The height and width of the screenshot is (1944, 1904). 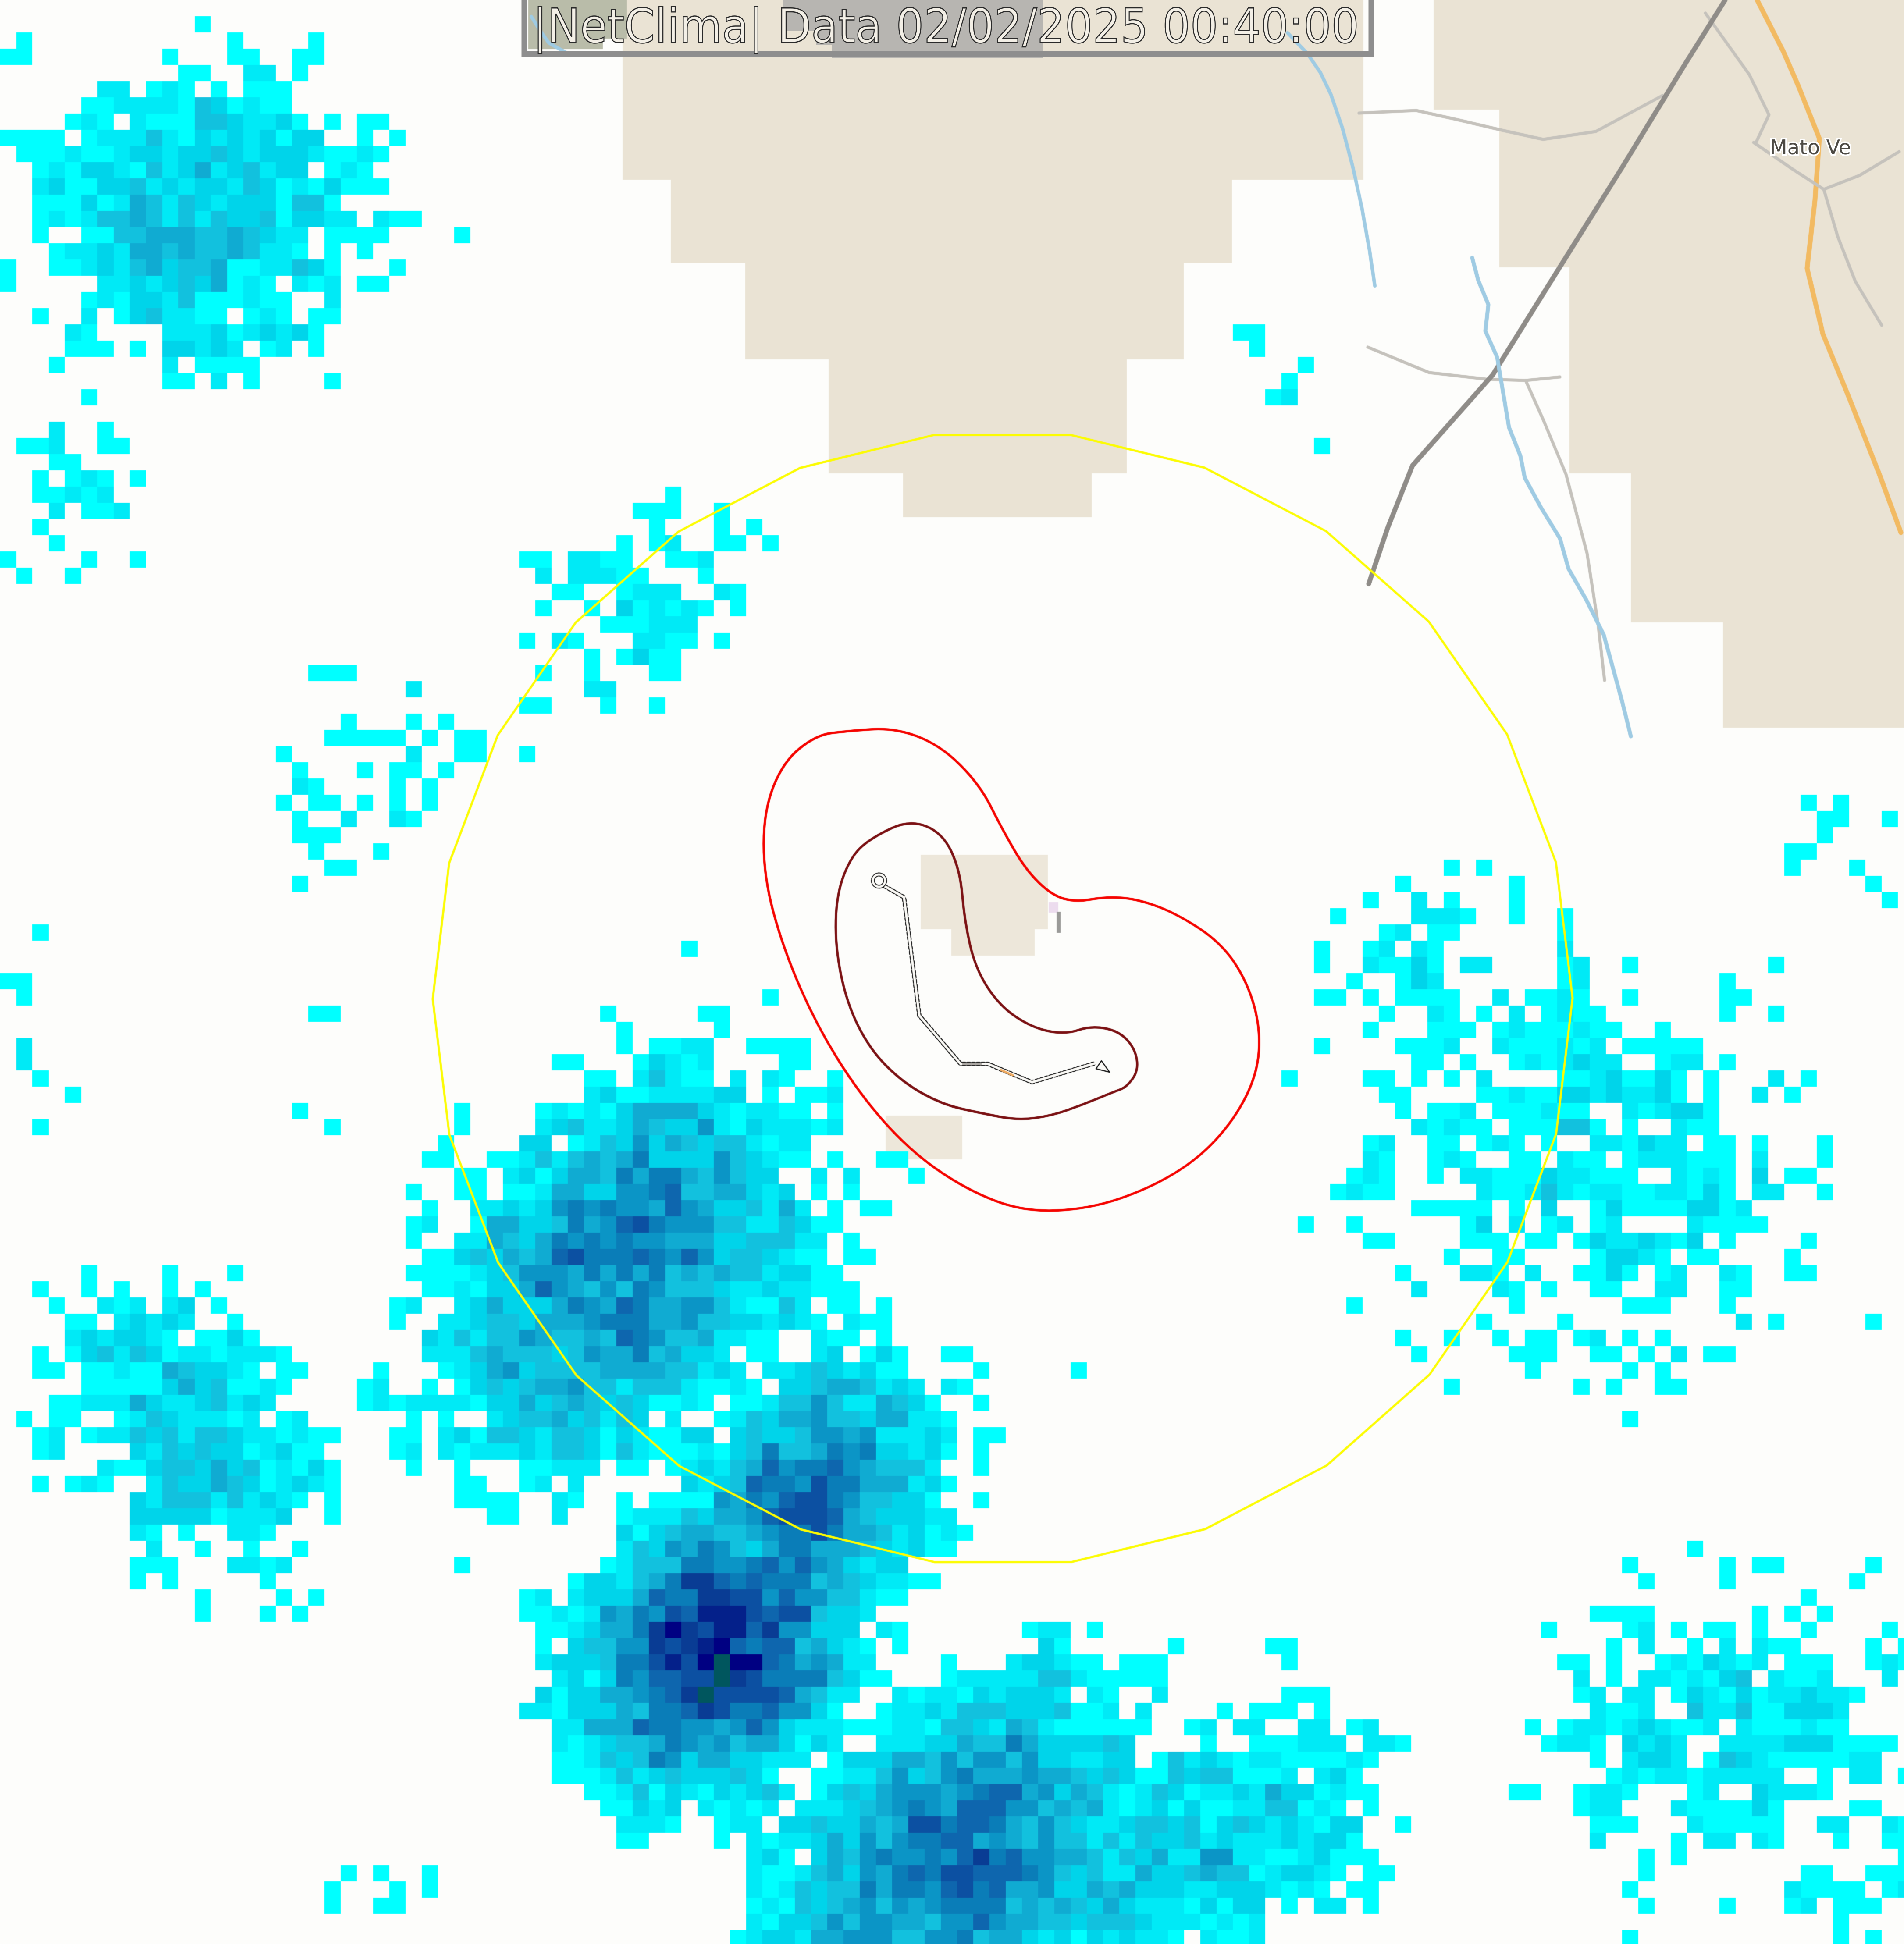 I want to click on title-bar-text: |NetClima| Data 02/02/2025 00:40:00, so click(x=946, y=27).